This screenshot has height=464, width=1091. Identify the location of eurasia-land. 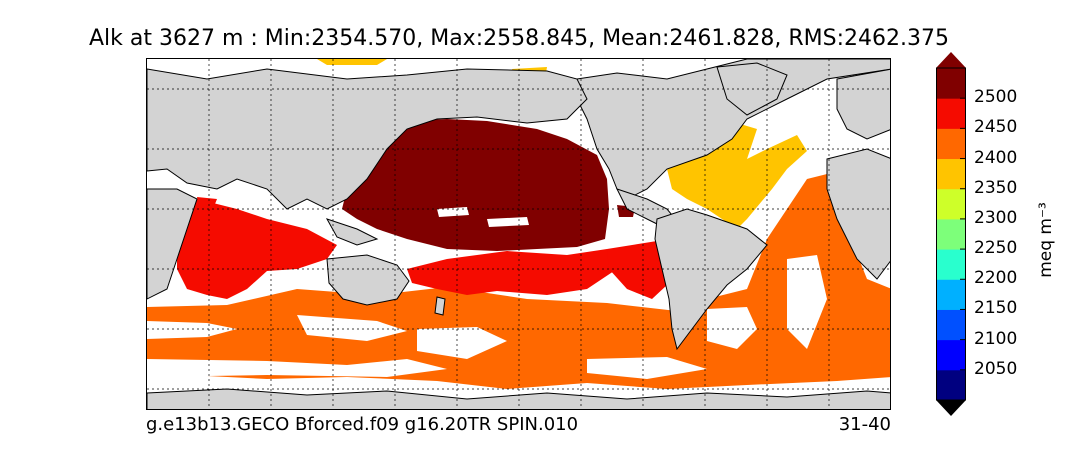
(367, 139).